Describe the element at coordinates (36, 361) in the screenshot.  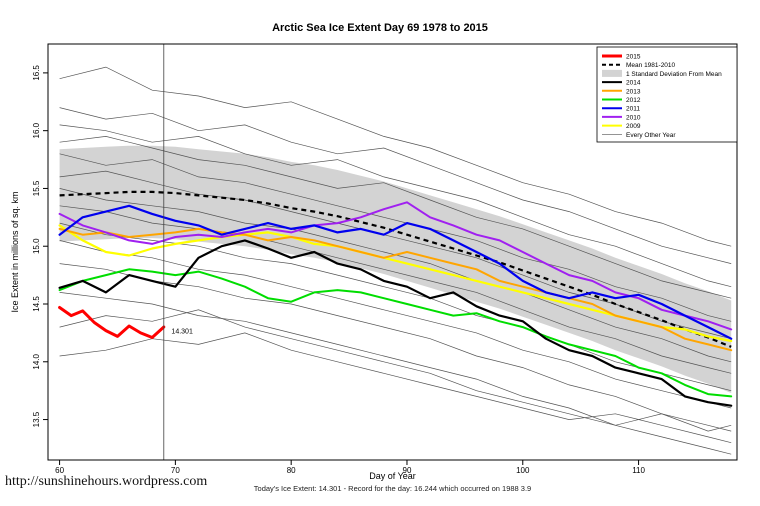
I see `svg-text: 14.0` at that location.